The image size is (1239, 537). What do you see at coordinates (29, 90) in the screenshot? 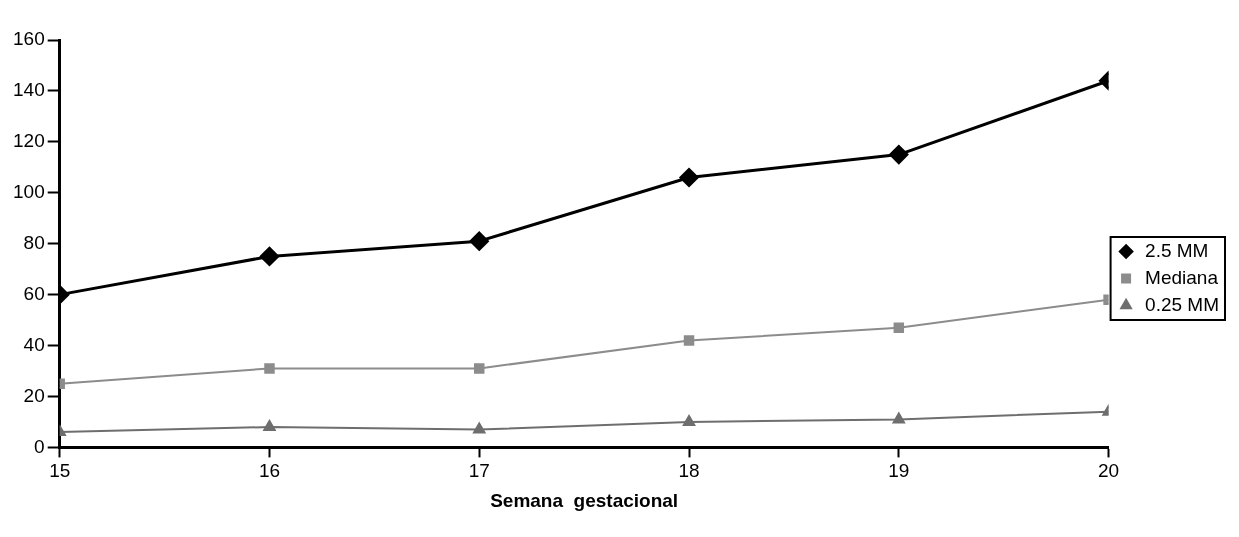
I see `y-tick-label: 140` at bounding box center [29, 90].